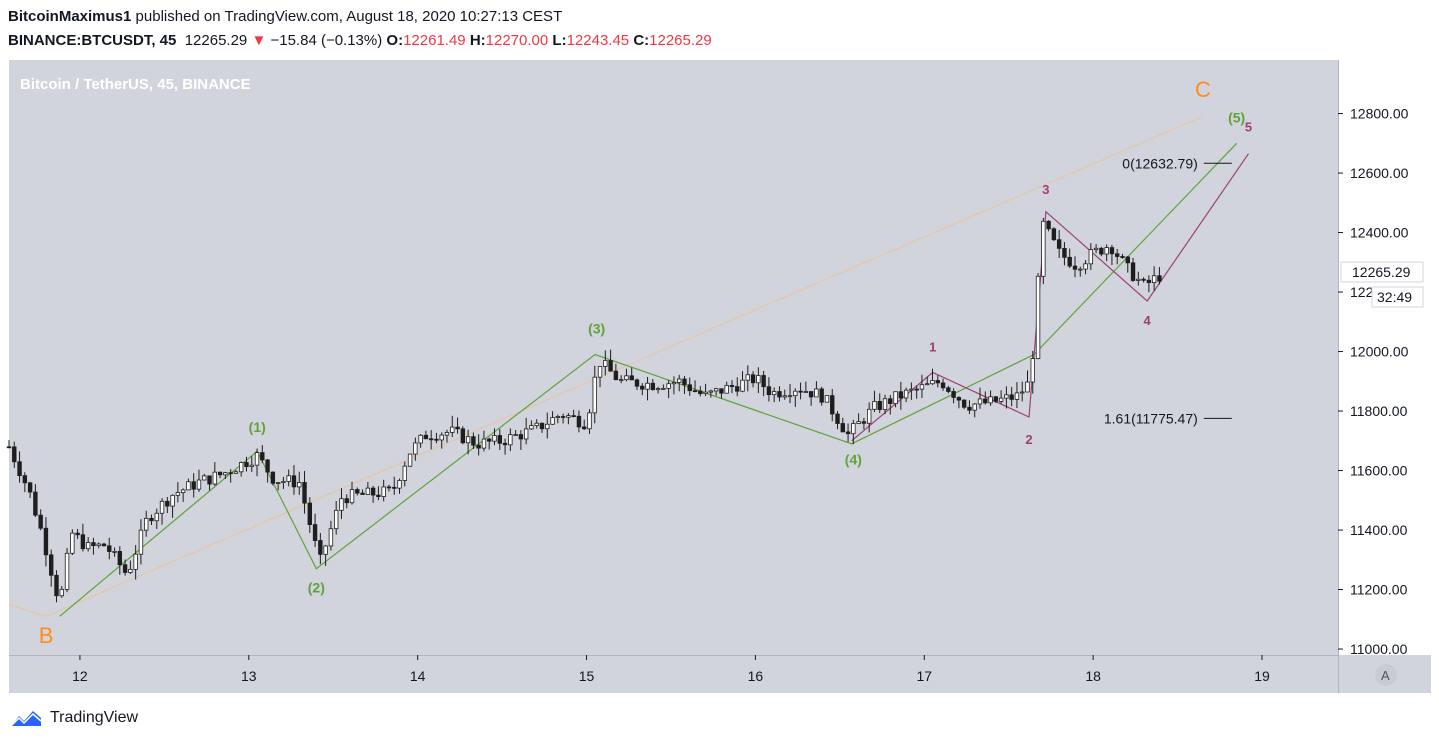 Image resolution: width=1439 pixels, height=744 pixels. I want to click on auto-scale-button: A, so click(1386, 675).